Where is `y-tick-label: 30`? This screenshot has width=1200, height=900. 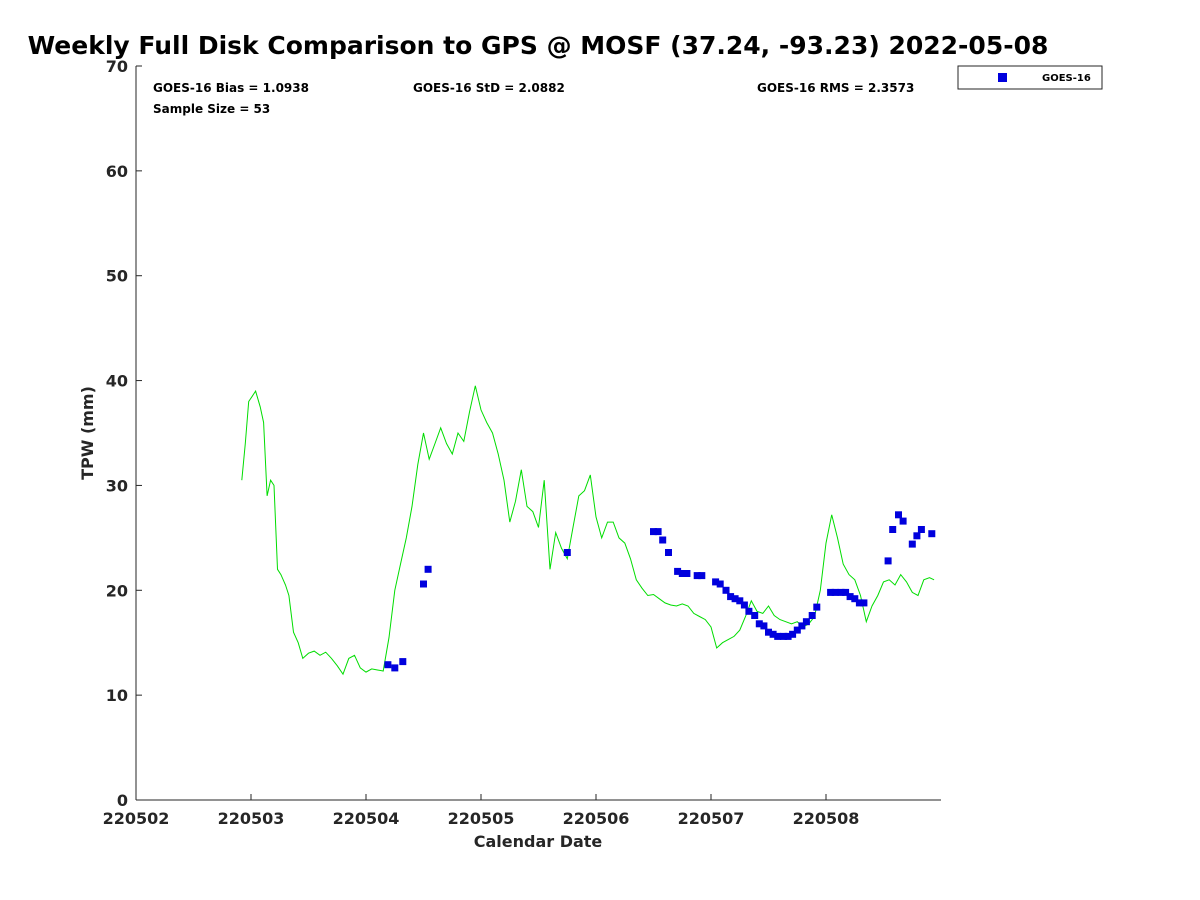
y-tick-label: 30 is located at coordinates (117, 485).